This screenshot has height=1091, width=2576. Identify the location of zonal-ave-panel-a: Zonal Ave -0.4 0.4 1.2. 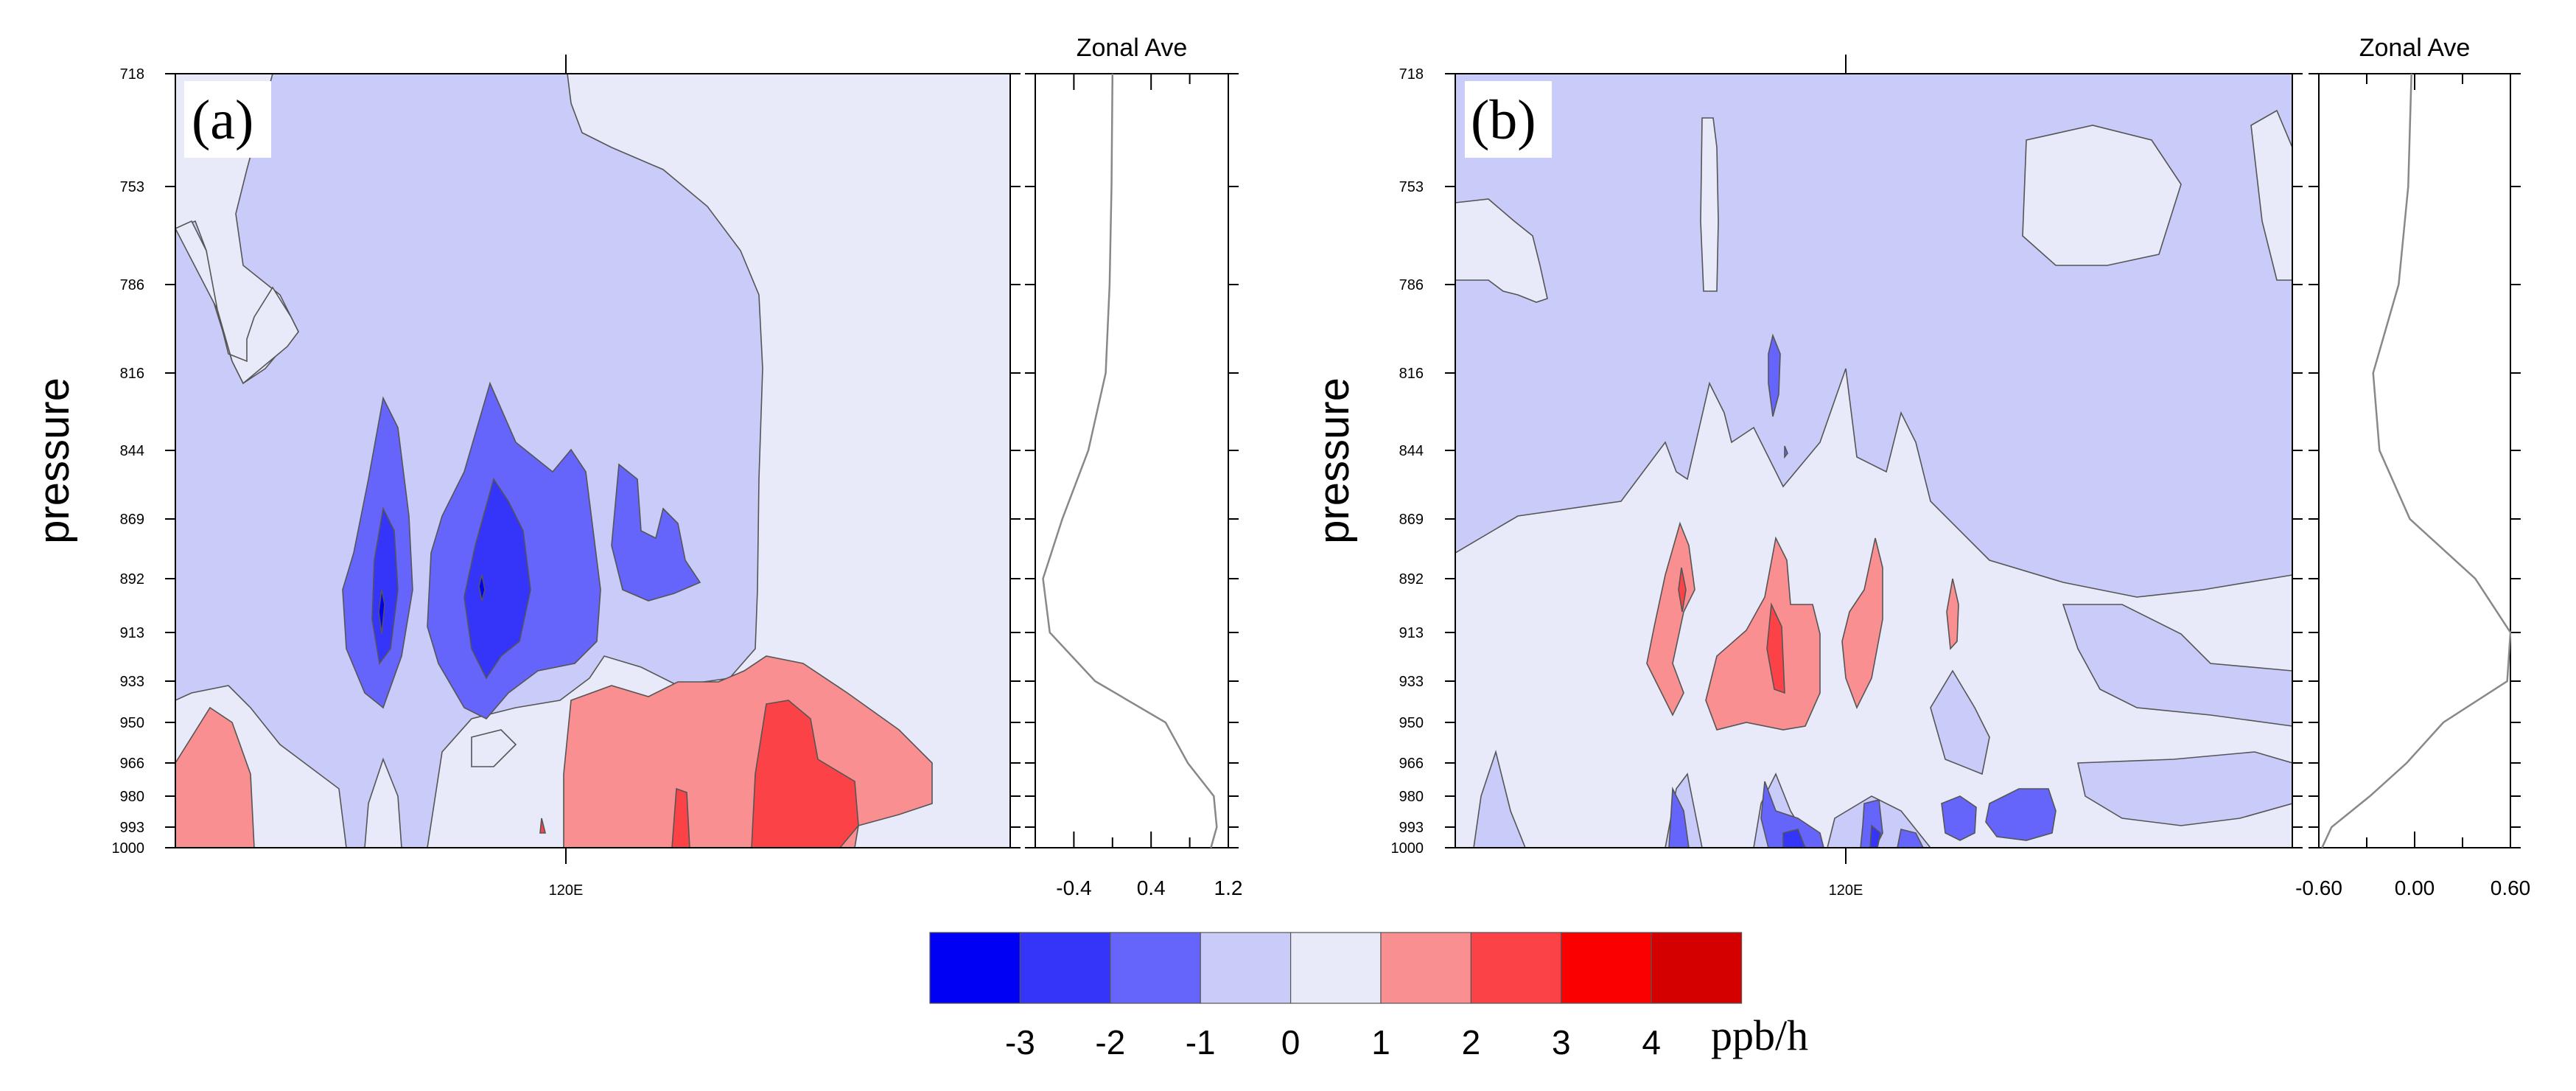
(1133, 466).